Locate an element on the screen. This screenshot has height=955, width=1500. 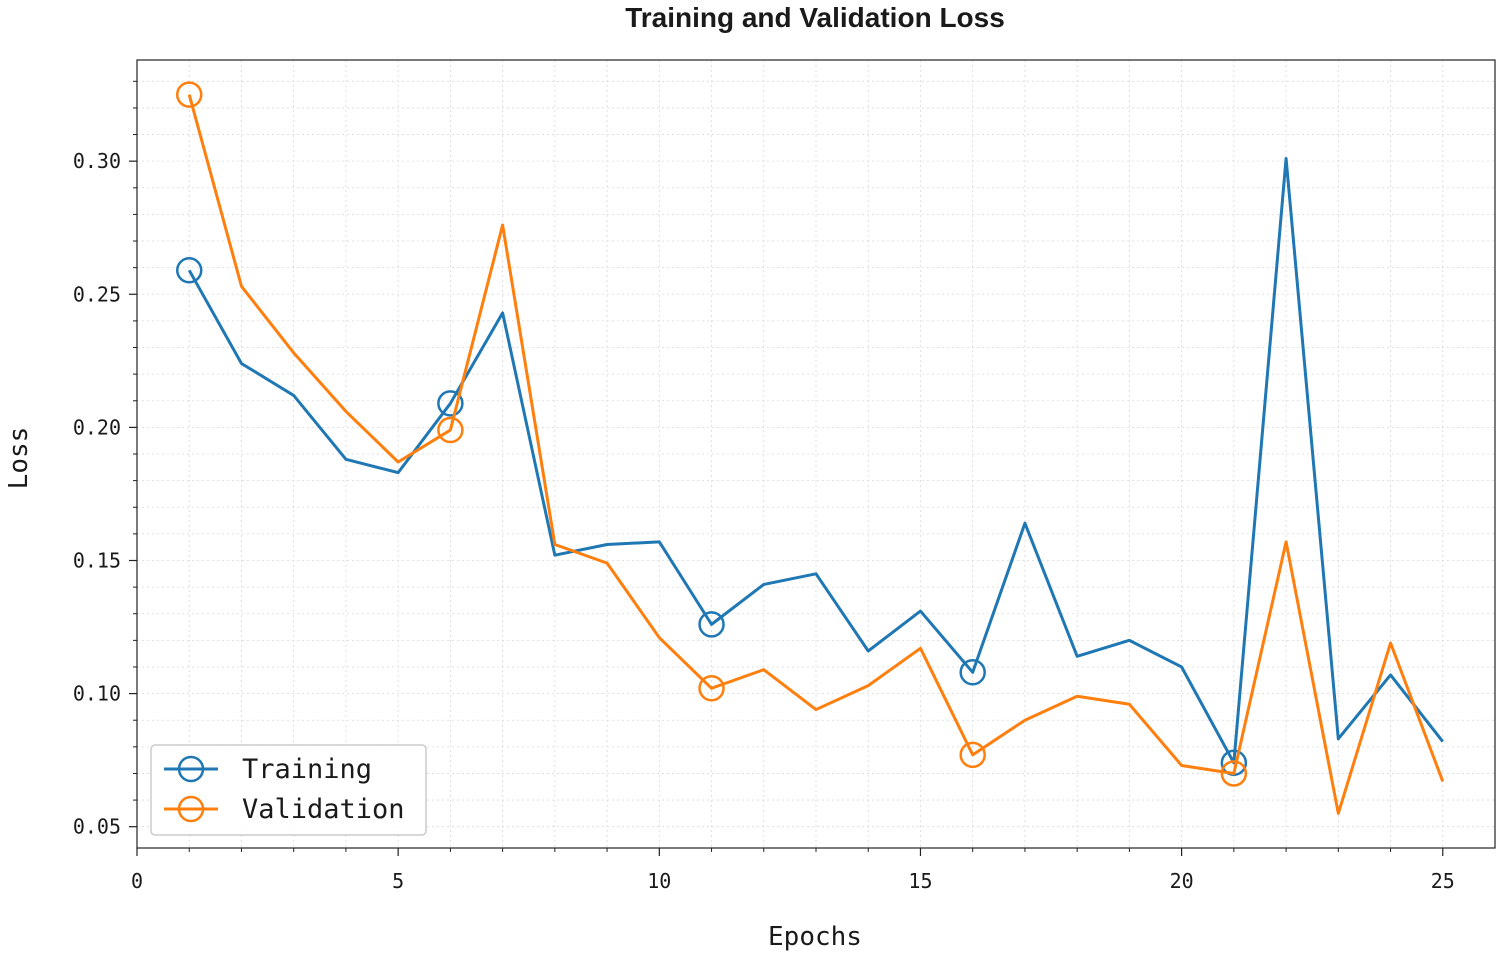
legend-entry-validation: Validation is located at coordinates (284, 809).